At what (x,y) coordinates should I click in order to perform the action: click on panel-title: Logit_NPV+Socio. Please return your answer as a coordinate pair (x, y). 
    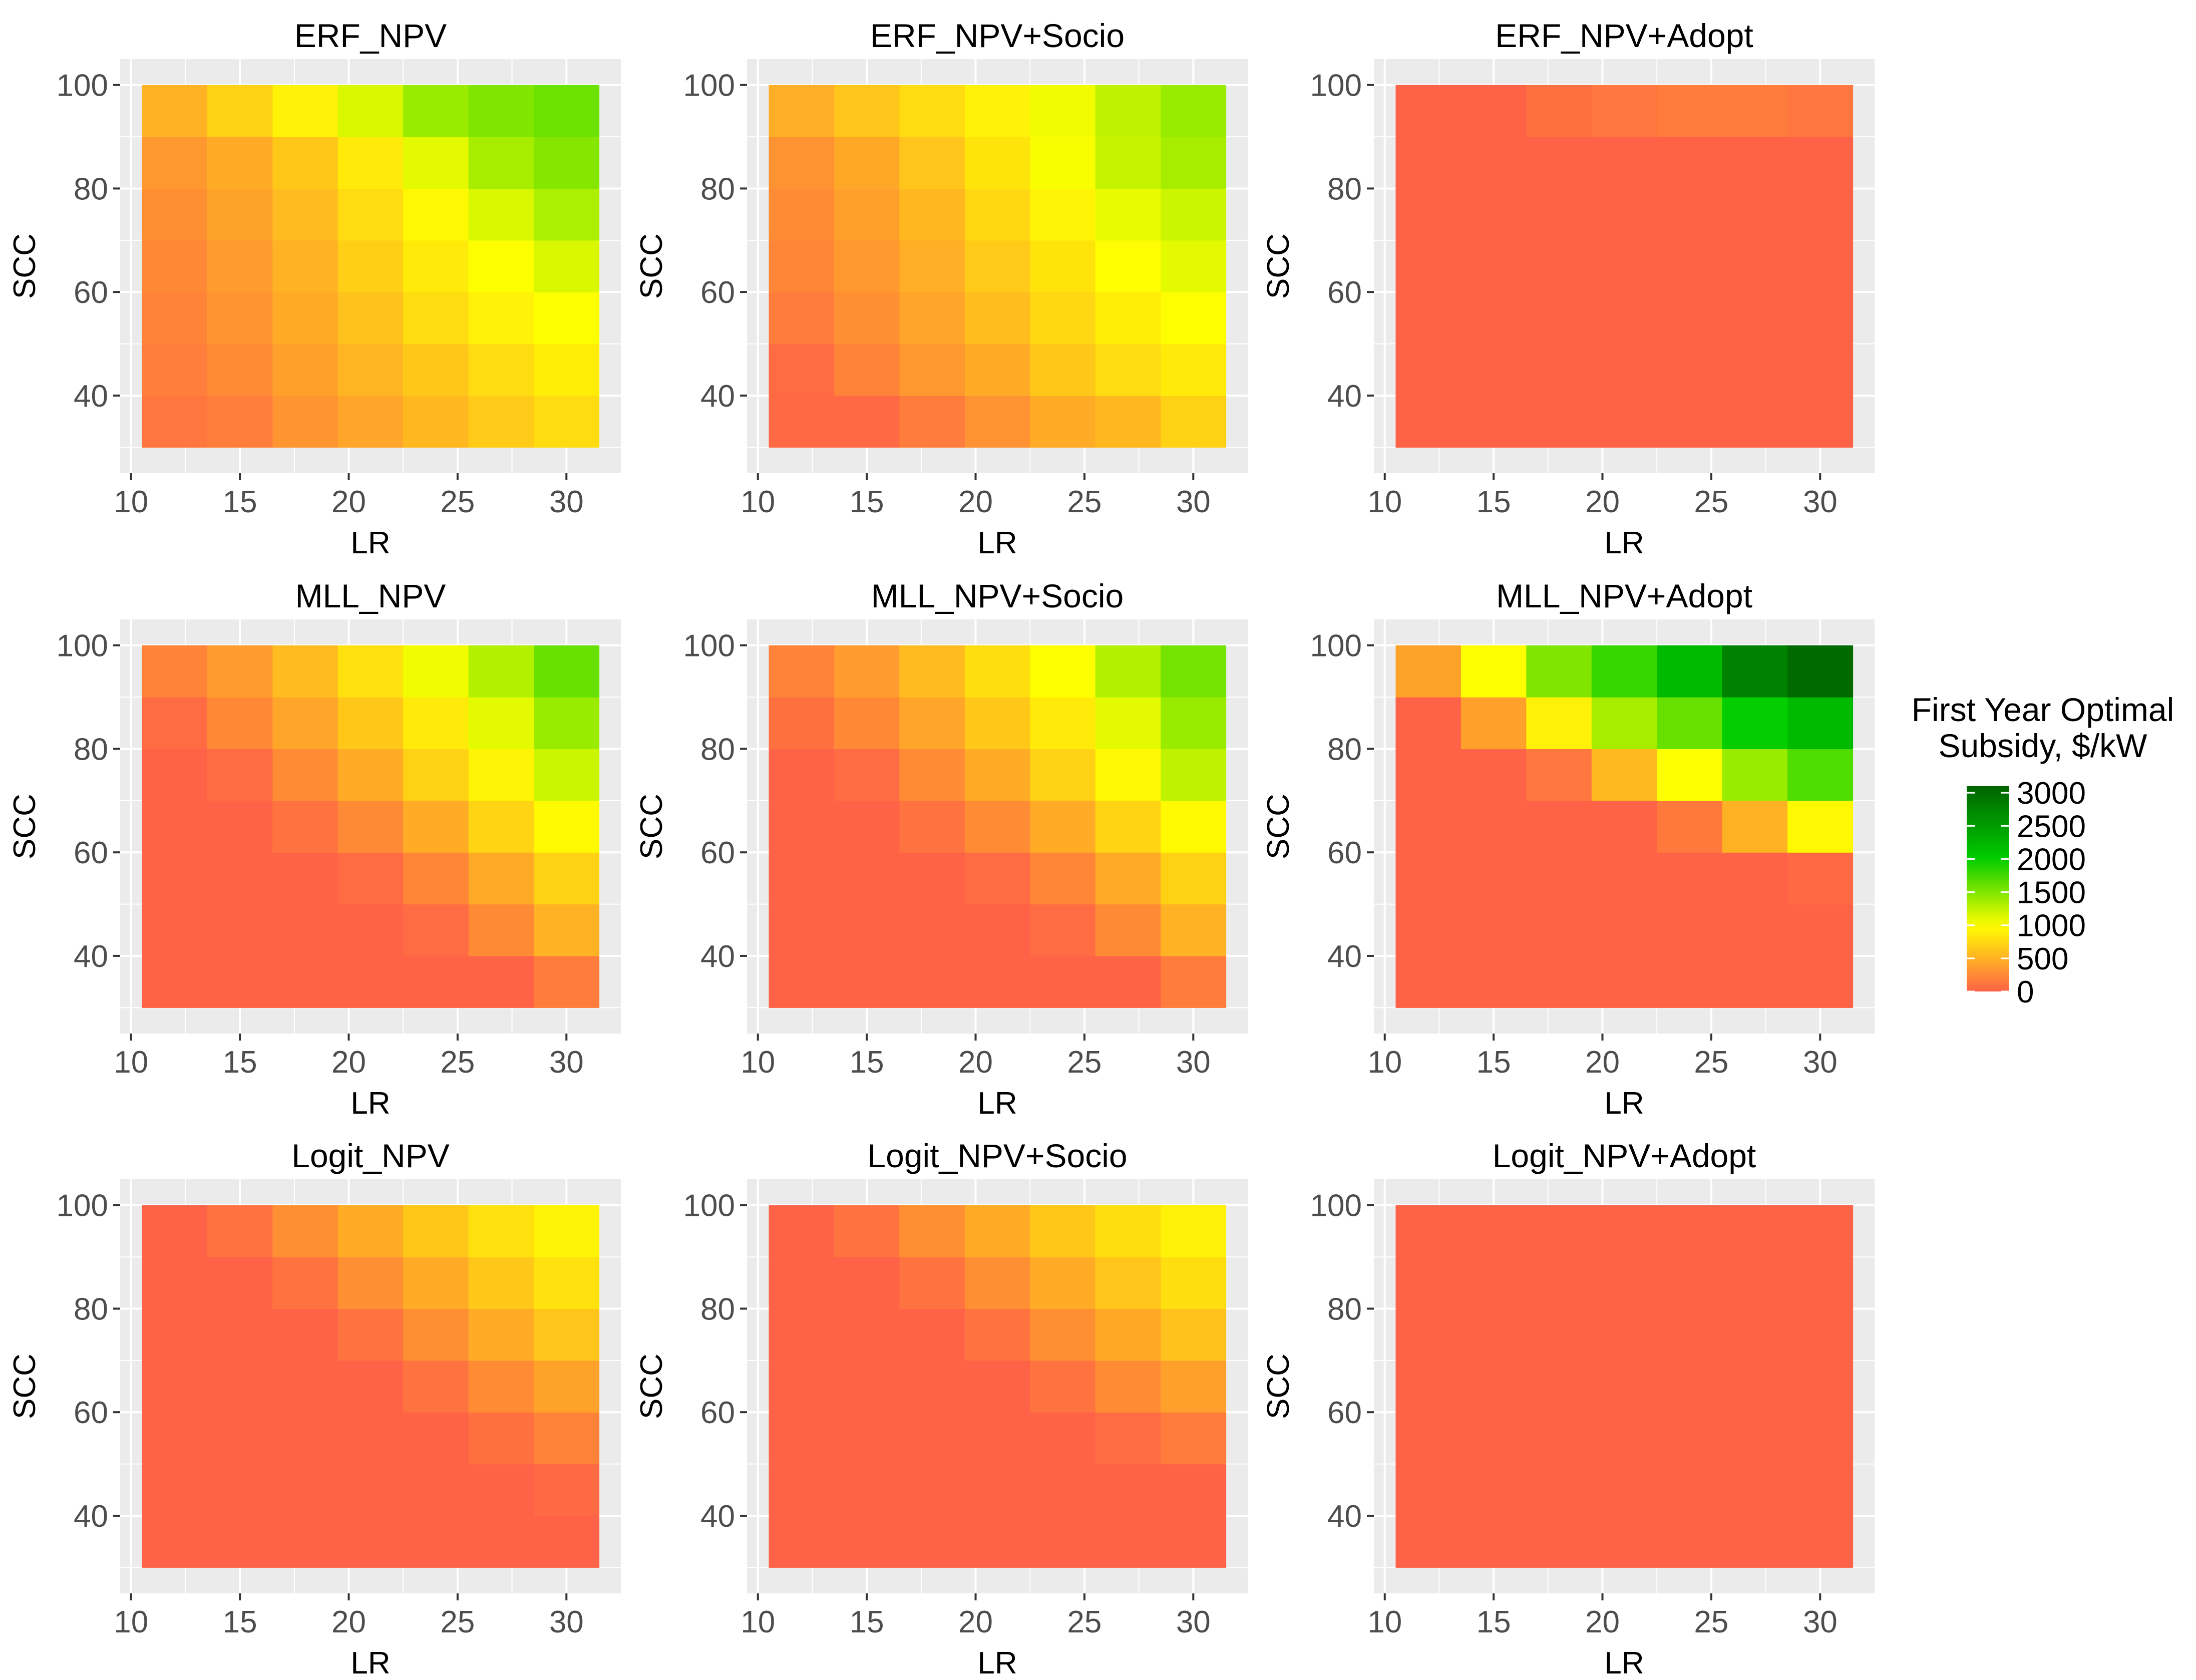
    Looking at the image, I should click on (997, 1155).